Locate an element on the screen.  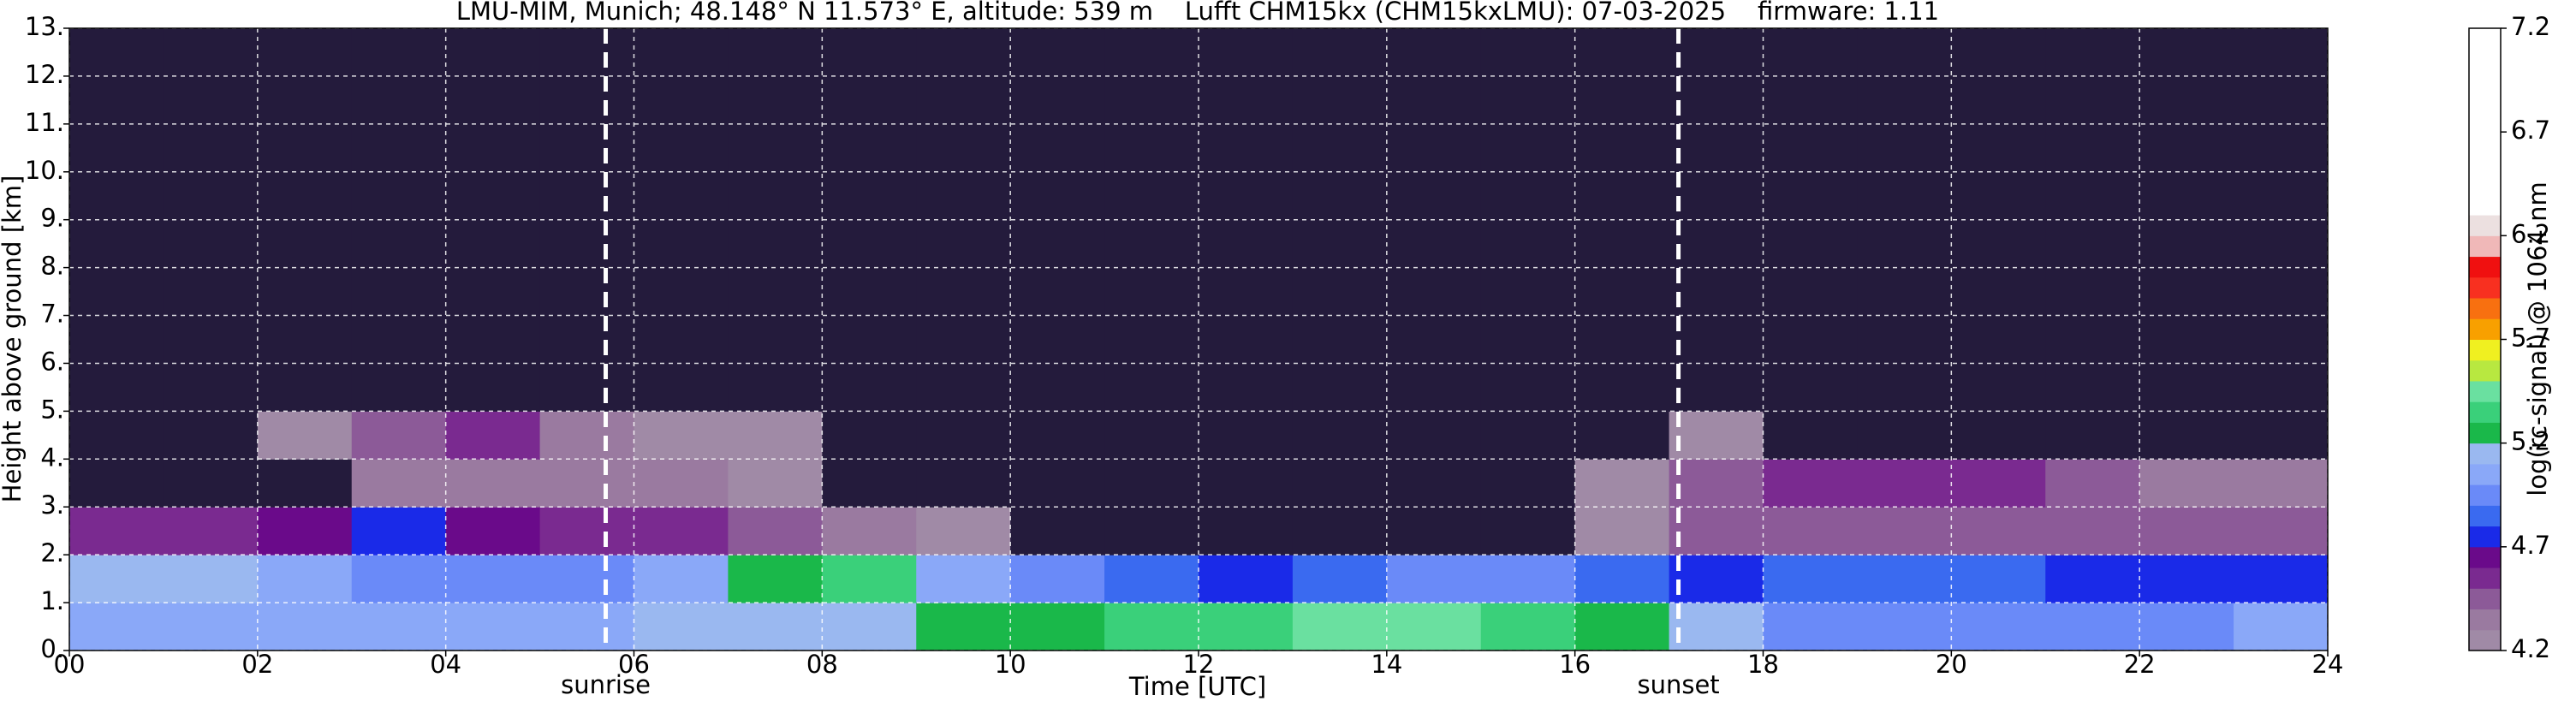
x-tick-label: 02 is located at coordinates (257, 664).